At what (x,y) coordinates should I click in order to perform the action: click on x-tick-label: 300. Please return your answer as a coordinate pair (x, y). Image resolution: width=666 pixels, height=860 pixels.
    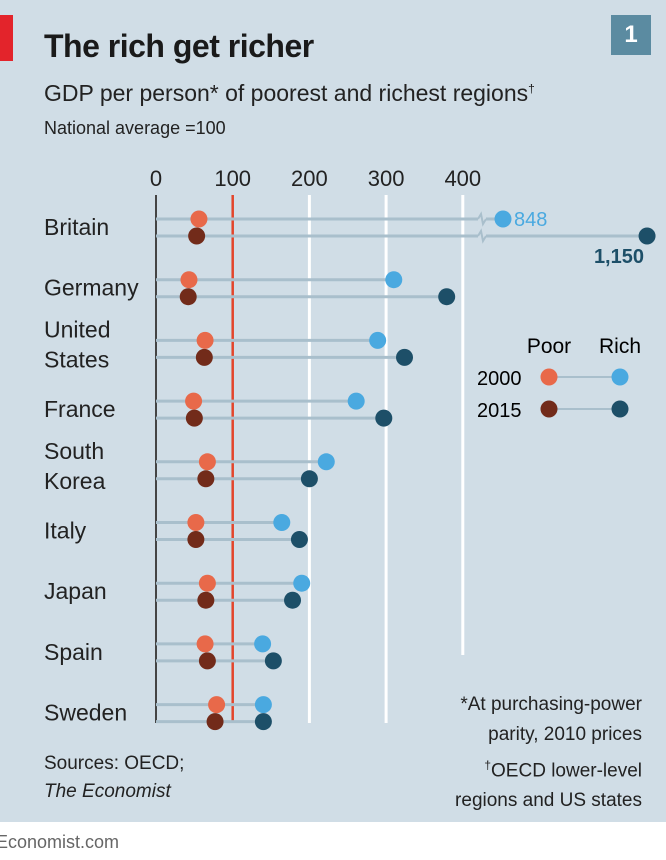
    Looking at the image, I should click on (386, 178).